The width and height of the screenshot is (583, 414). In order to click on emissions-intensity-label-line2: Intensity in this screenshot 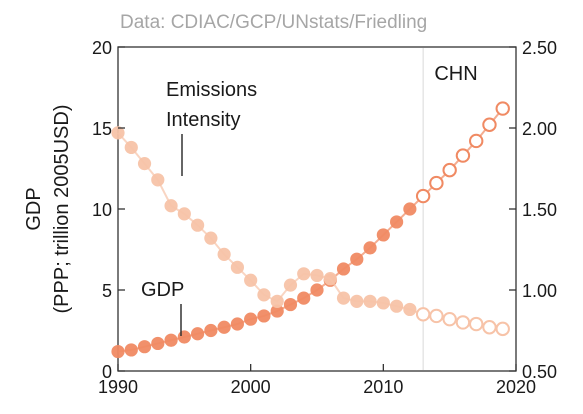, I will do `click(203, 120)`.